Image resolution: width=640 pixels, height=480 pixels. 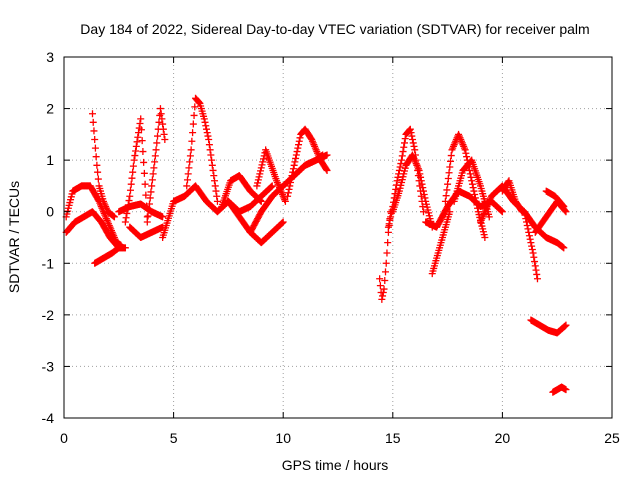 I want to click on y-tick-label: -2, so click(x=48, y=315).